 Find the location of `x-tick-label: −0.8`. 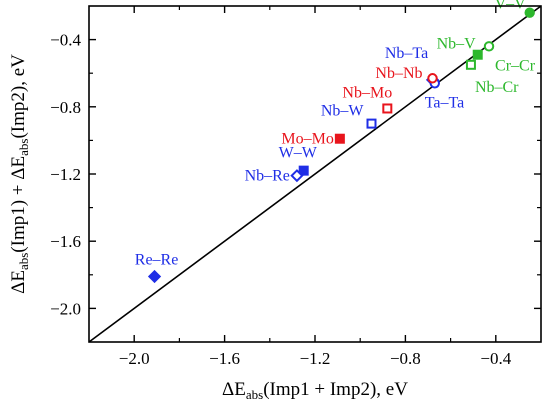

x-tick-label: −0.8 is located at coordinates (405, 358).